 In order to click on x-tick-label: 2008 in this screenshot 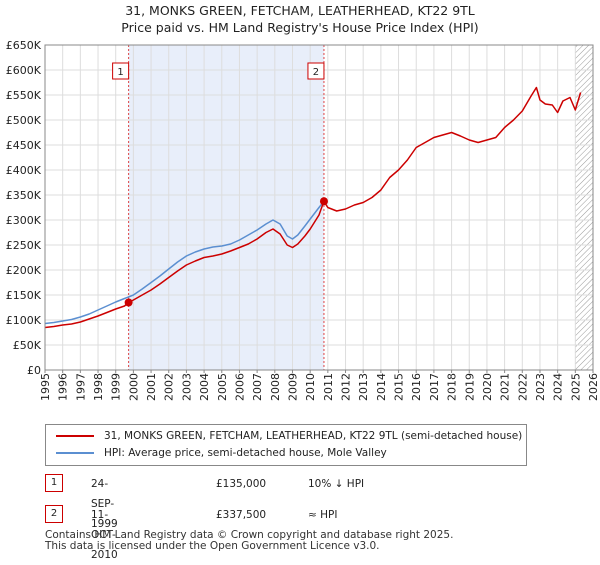, I will do `click(275, 387)`.